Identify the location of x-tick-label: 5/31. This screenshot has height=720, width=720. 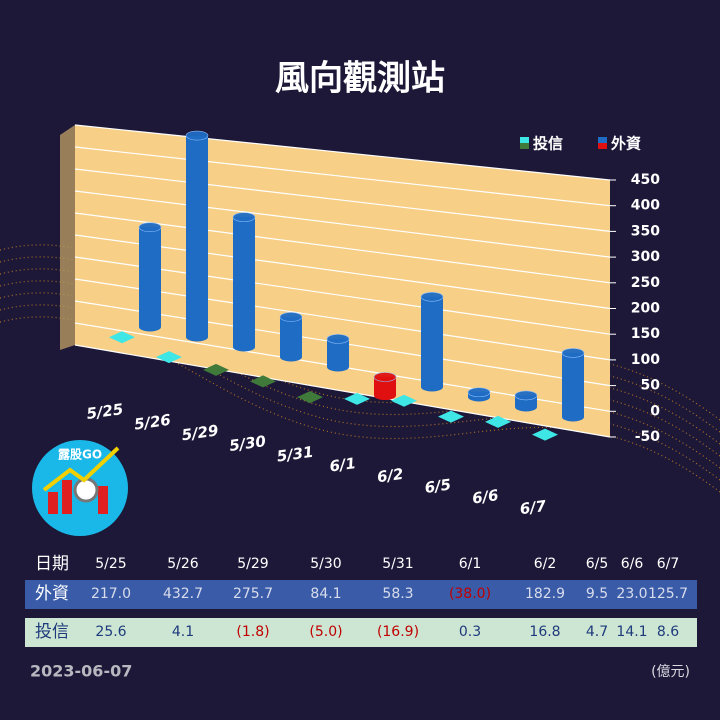
(295, 454).